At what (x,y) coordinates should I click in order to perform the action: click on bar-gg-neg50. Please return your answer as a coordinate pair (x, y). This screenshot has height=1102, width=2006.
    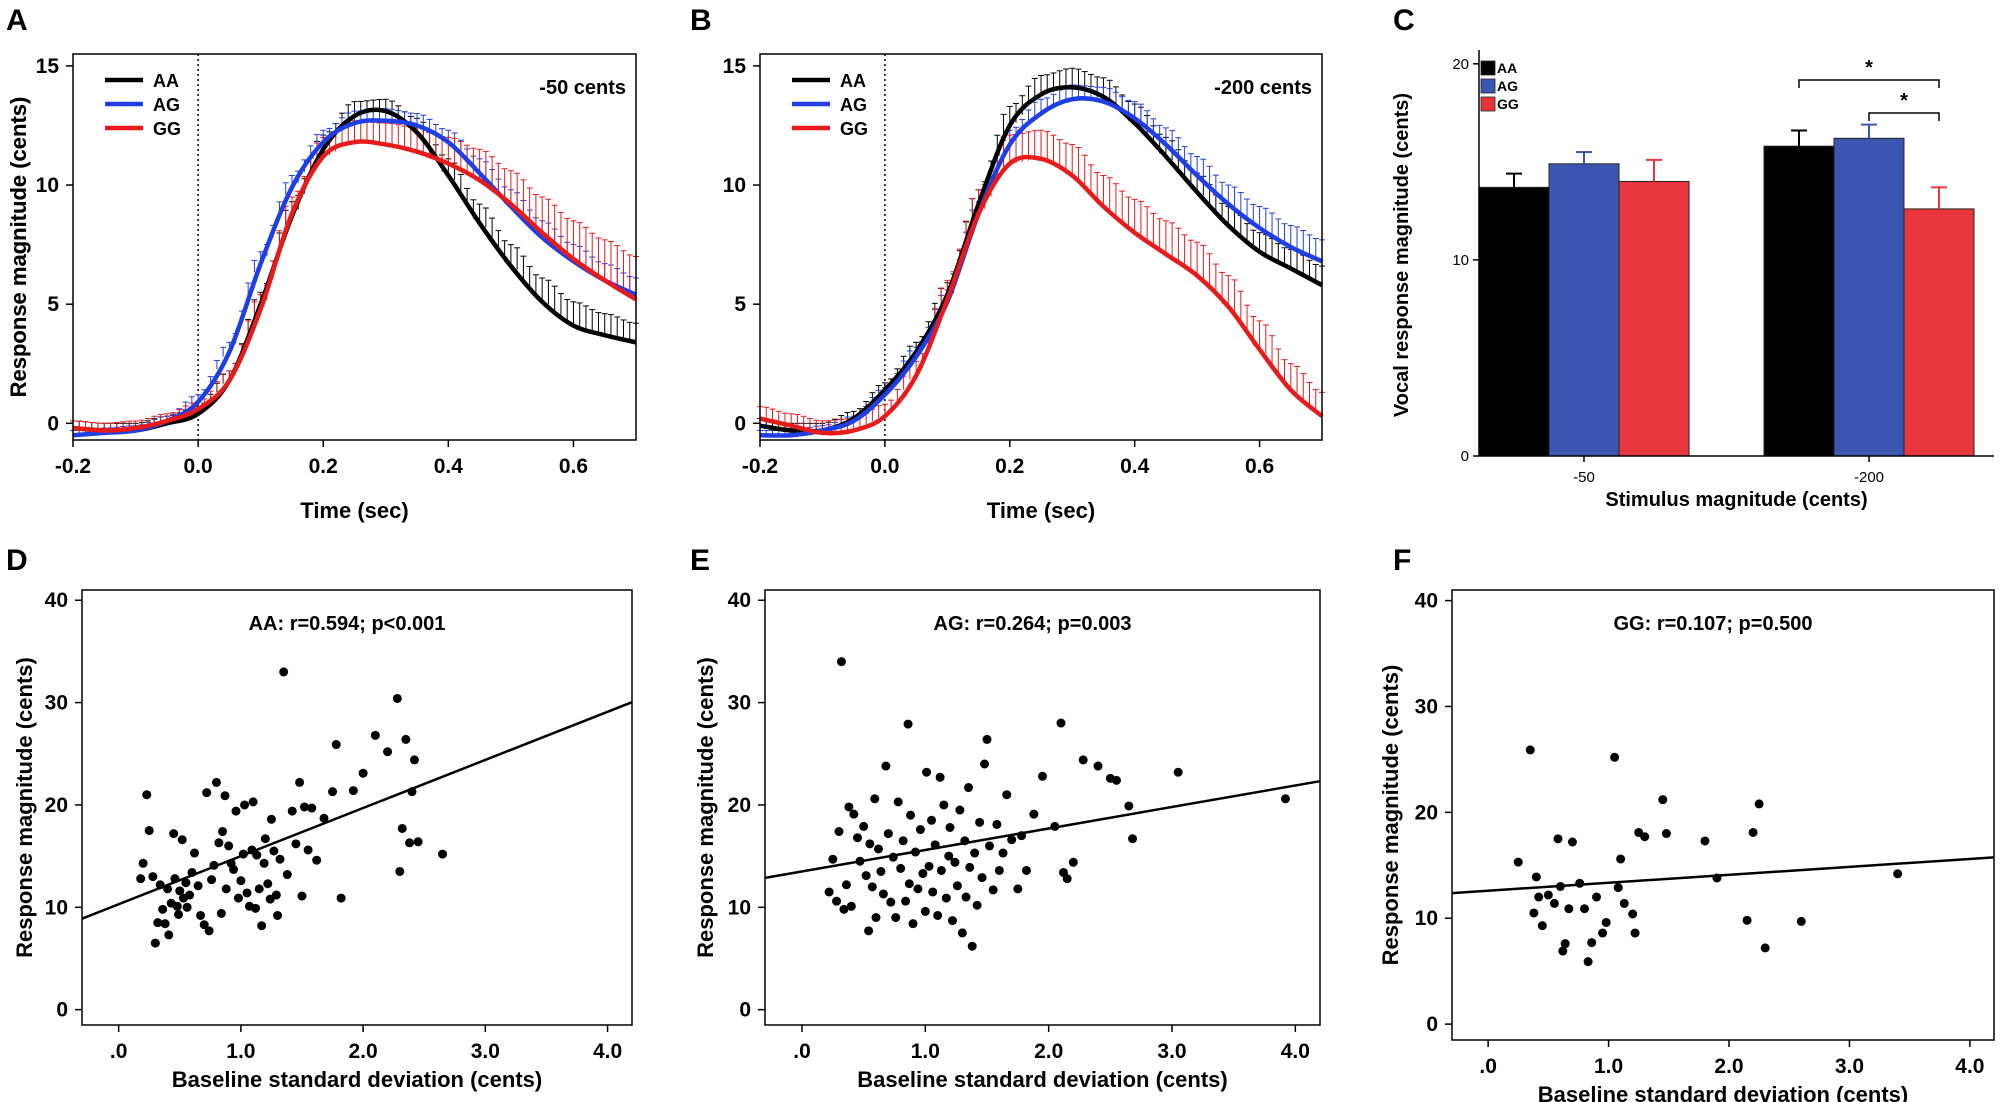
    Looking at the image, I should click on (1654, 318).